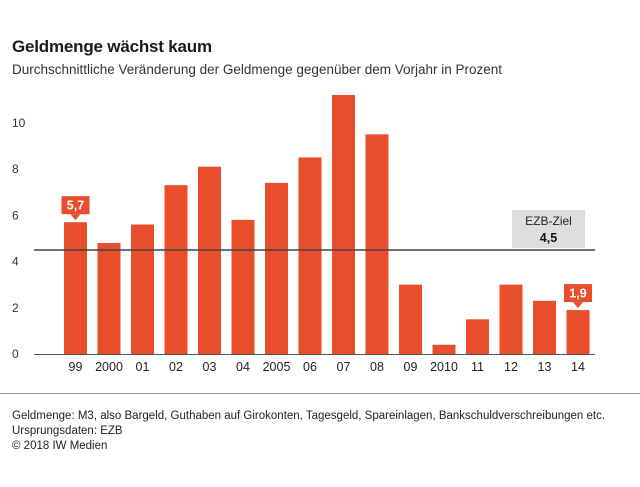 Image resolution: width=640 pixels, height=487 pixels. What do you see at coordinates (411, 367) in the screenshot?
I see `x-tick-label: 09` at bounding box center [411, 367].